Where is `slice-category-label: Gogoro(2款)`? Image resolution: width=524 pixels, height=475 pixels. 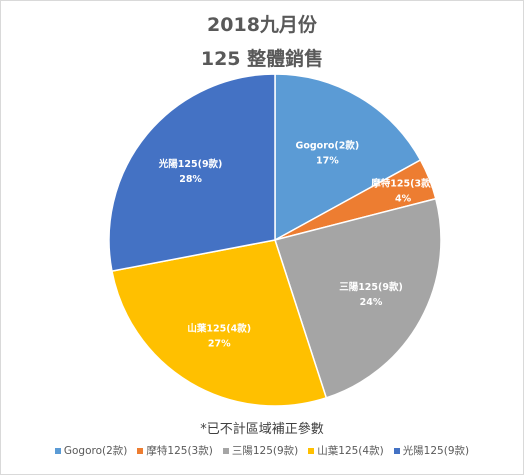
slice-category-label: Gogoro(2款) is located at coordinates (328, 145).